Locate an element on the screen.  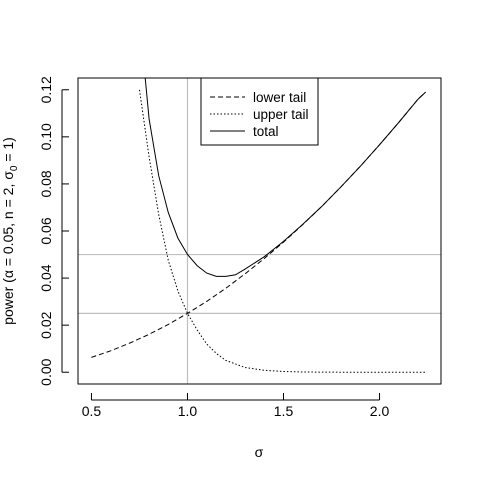
legend-label-lower-tail: lower tail is located at coordinates (279, 97).